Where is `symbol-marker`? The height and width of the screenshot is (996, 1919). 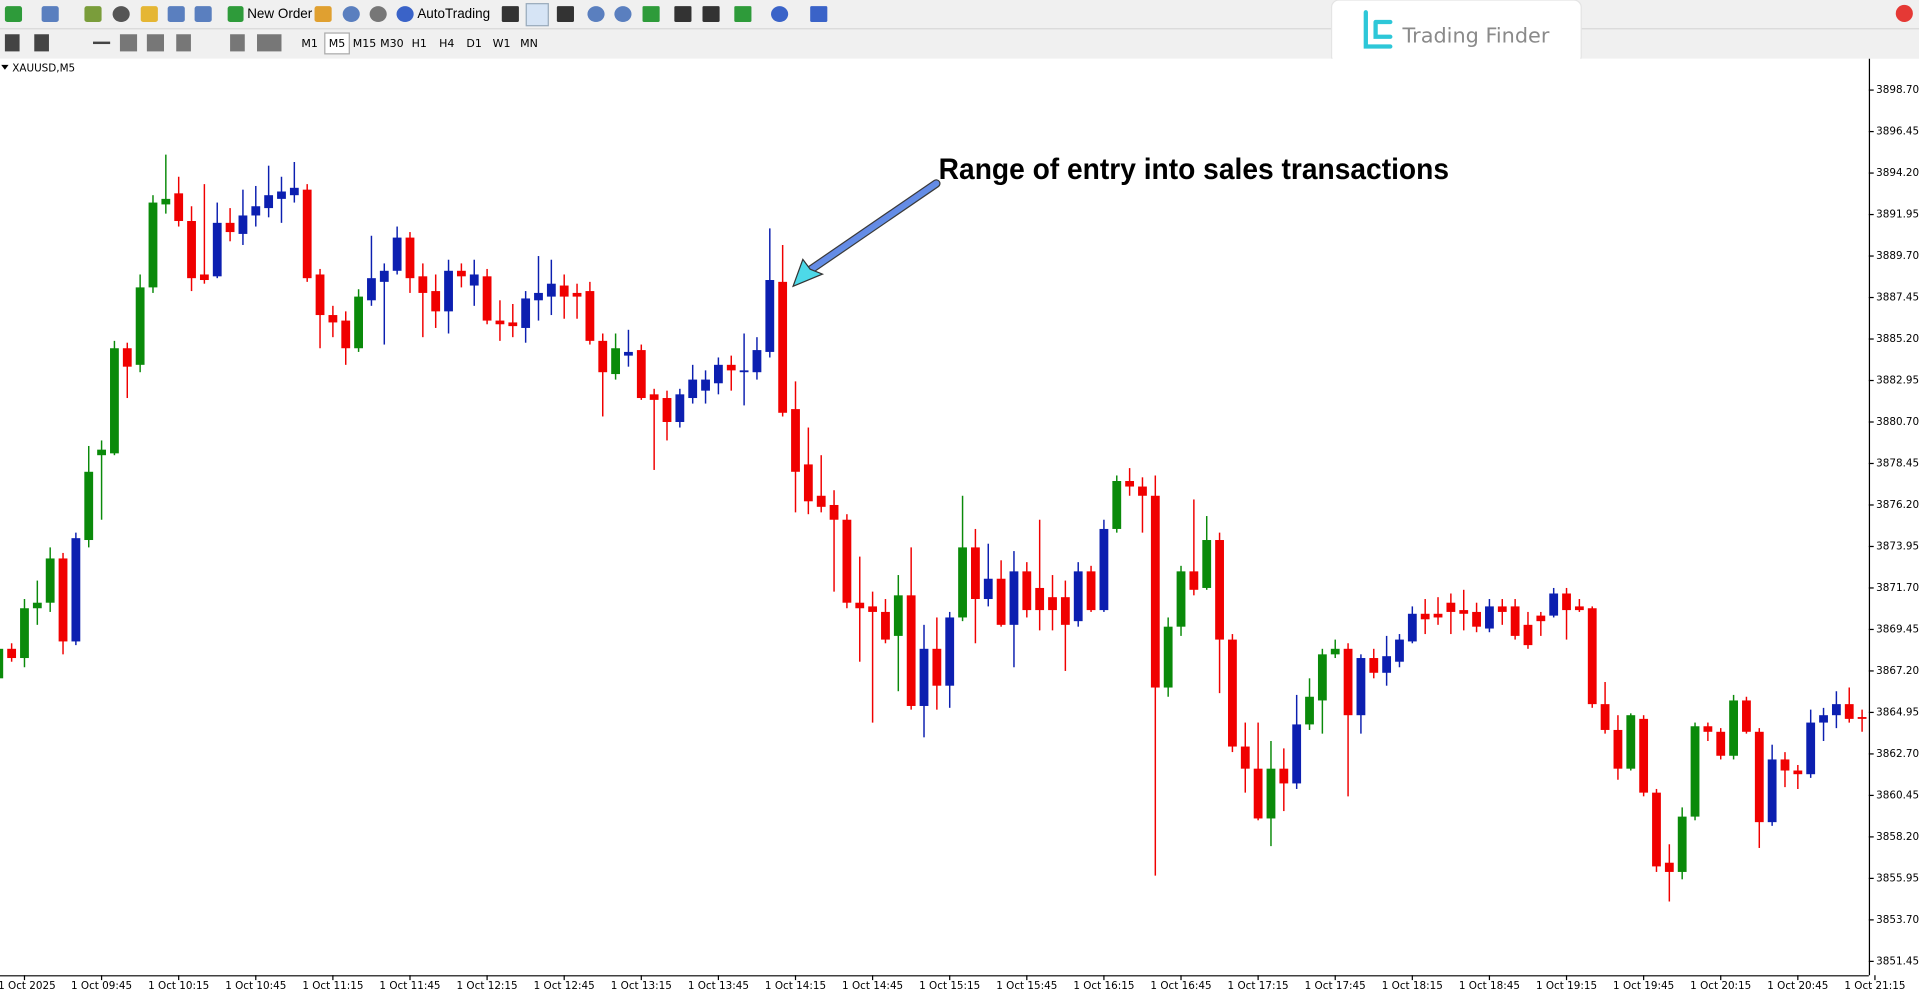
symbol-marker is located at coordinates (5, 67).